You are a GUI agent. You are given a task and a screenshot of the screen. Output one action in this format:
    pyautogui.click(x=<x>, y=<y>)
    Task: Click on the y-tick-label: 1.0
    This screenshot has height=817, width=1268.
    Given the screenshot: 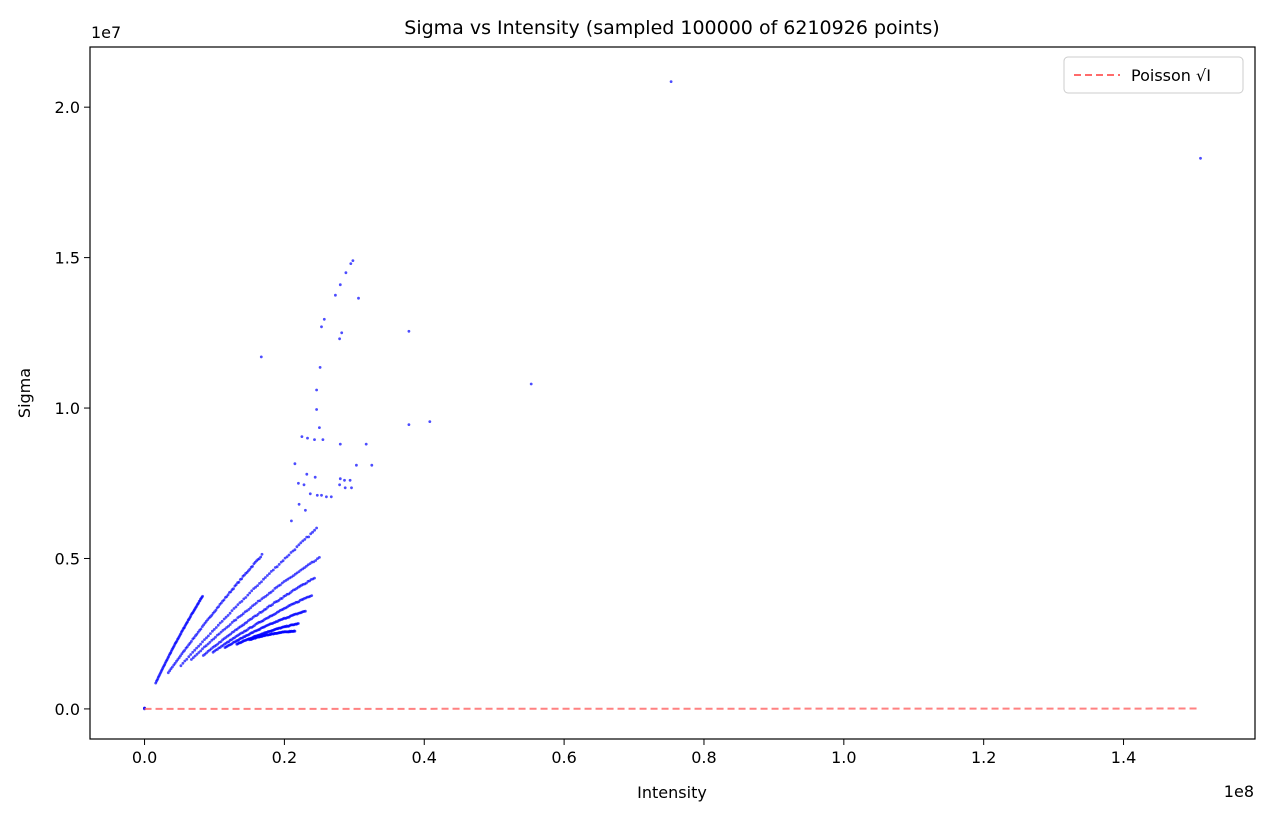 What is the action you would take?
    pyautogui.click(x=67, y=408)
    